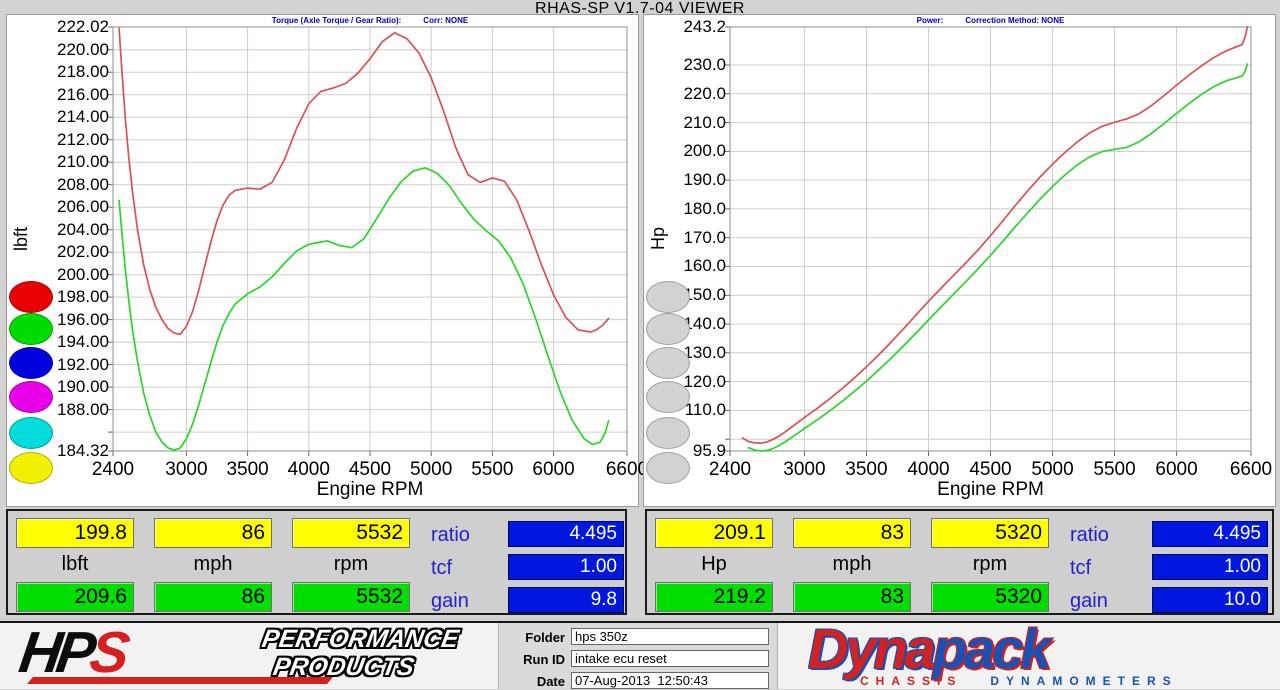  What do you see at coordinates (1015, 20) in the screenshot?
I see `power-corr-label: Correction Method: NONE` at bounding box center [1015, 20].